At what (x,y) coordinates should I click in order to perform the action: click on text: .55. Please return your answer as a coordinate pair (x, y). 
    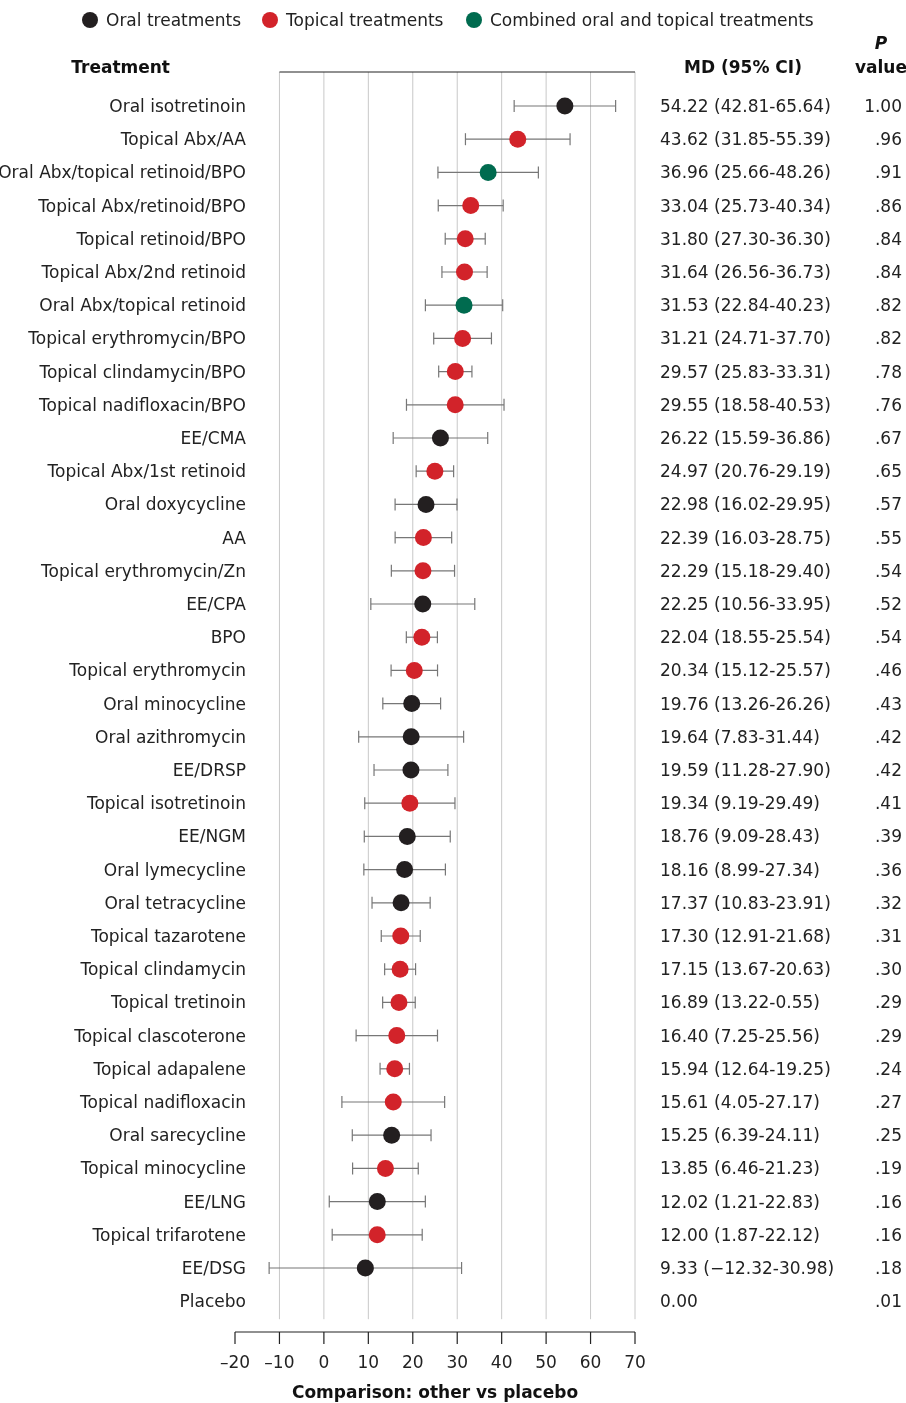
    Looking at the image, I should click on (888, 537).